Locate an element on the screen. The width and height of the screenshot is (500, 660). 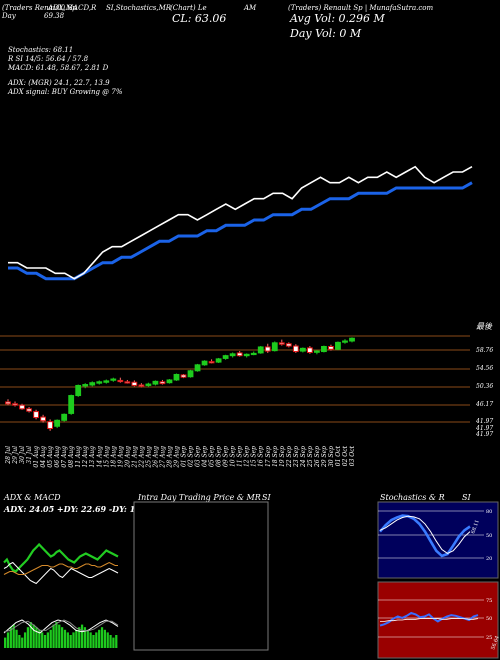
stoch-panel-title: Stochastics & R is located at coordinates (412, 497).